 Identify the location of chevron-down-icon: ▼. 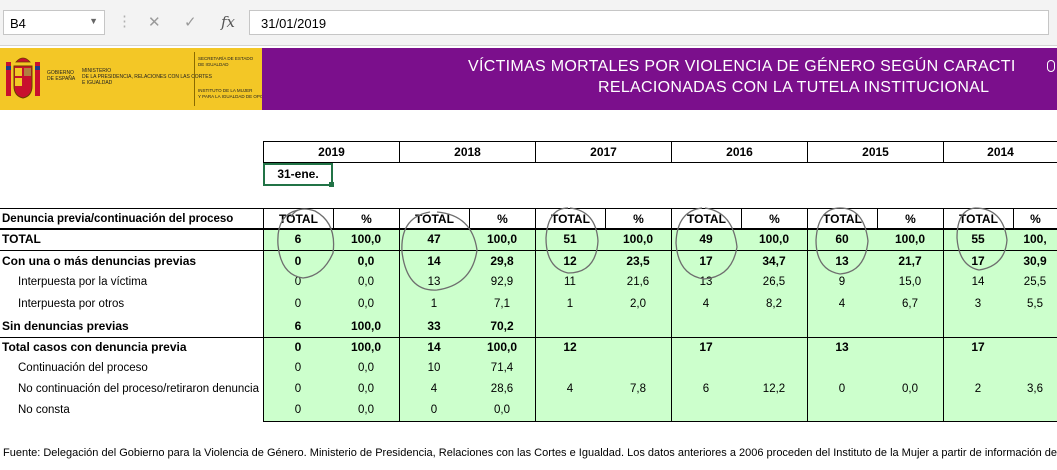
(93, 21).